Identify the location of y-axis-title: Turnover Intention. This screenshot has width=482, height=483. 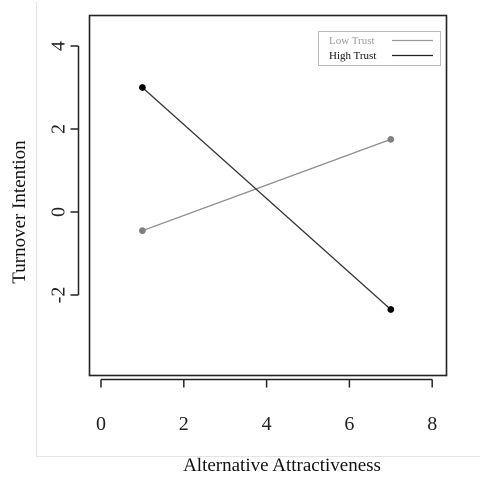
(19, 212).